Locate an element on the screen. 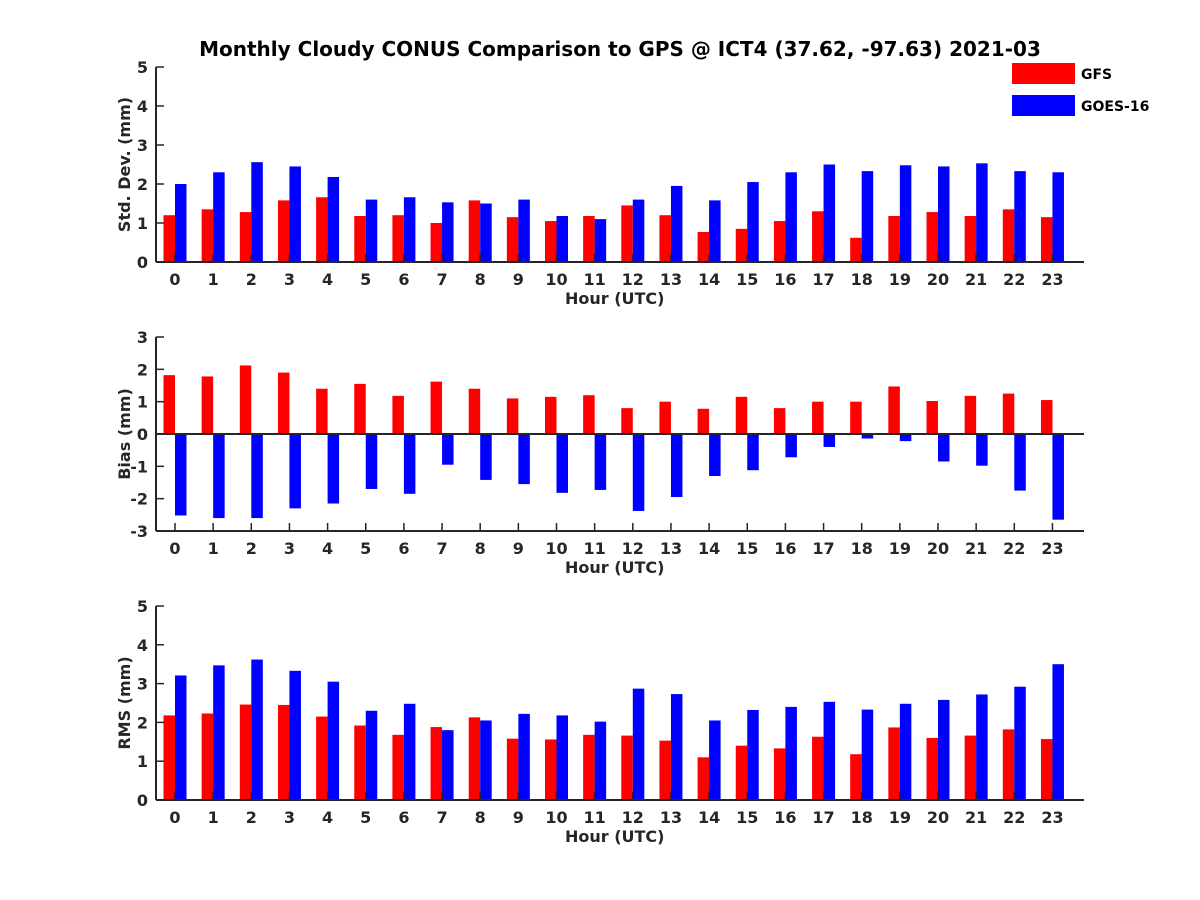  bias-x-tick-label: 17 is located at coordinates (823, 548).